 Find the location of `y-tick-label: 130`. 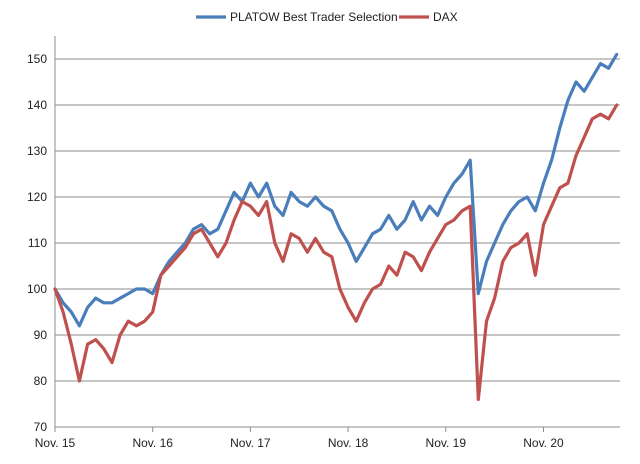

y-tick-label: 130 is located at coordinates (37, 151).